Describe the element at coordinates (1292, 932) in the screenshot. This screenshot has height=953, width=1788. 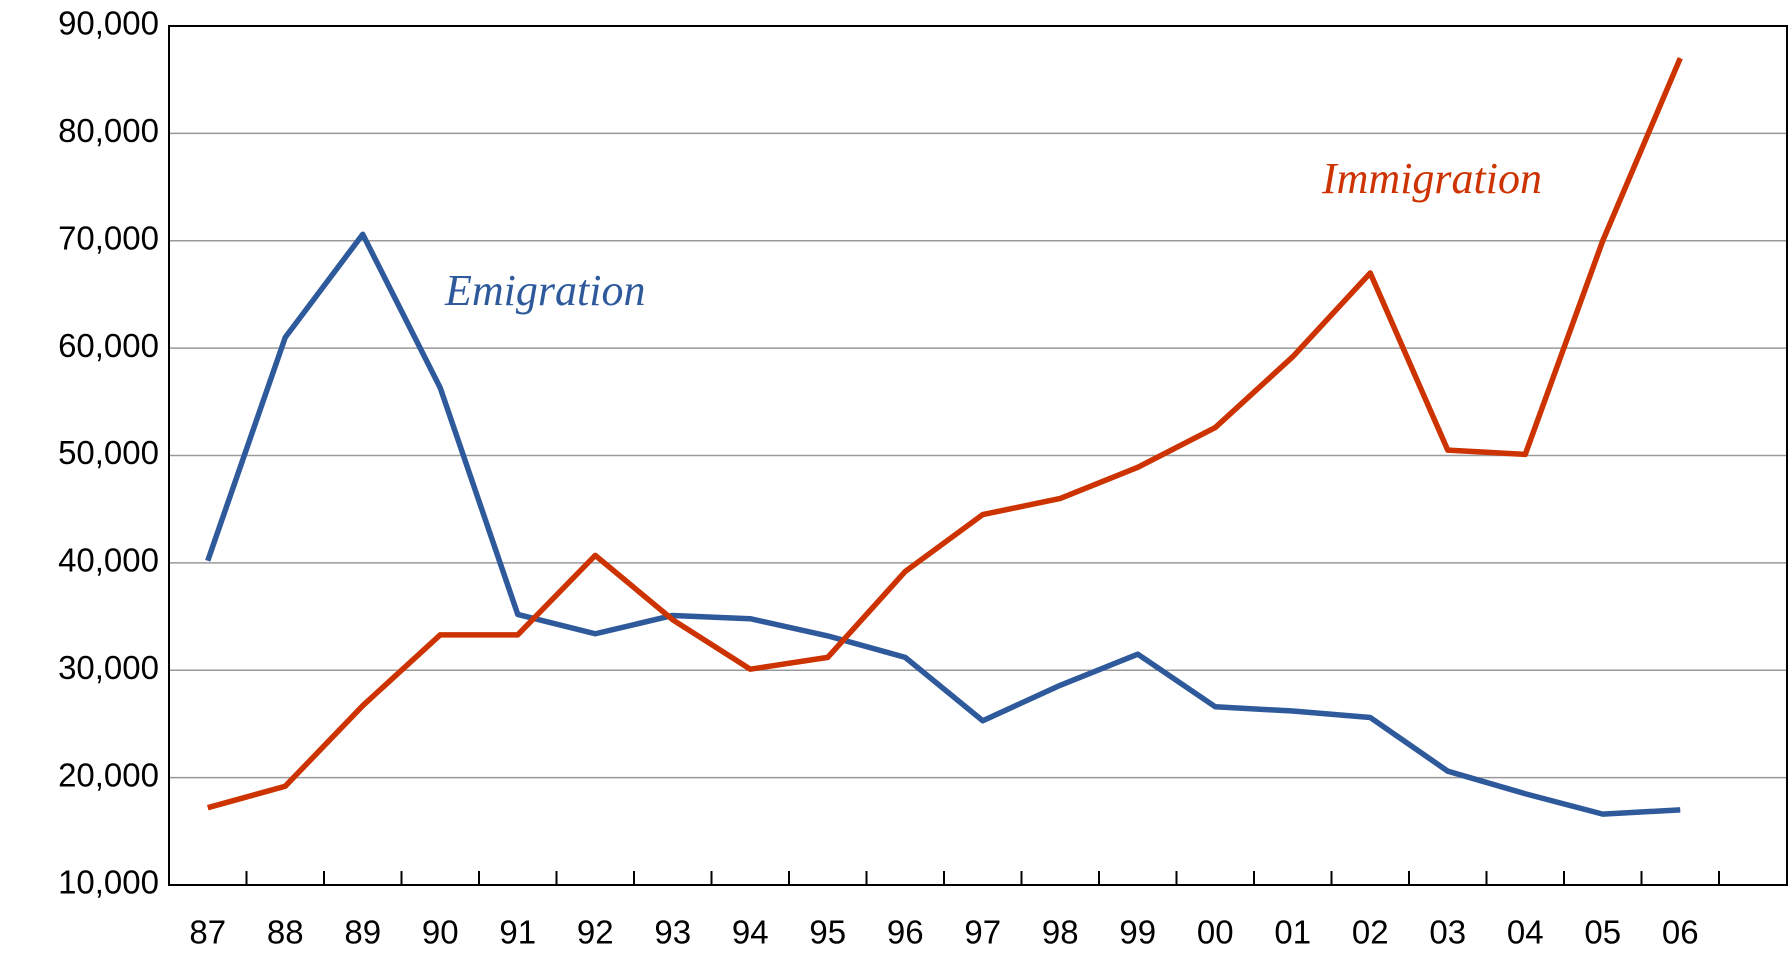
I see `x-tick-label: 01` at that location.